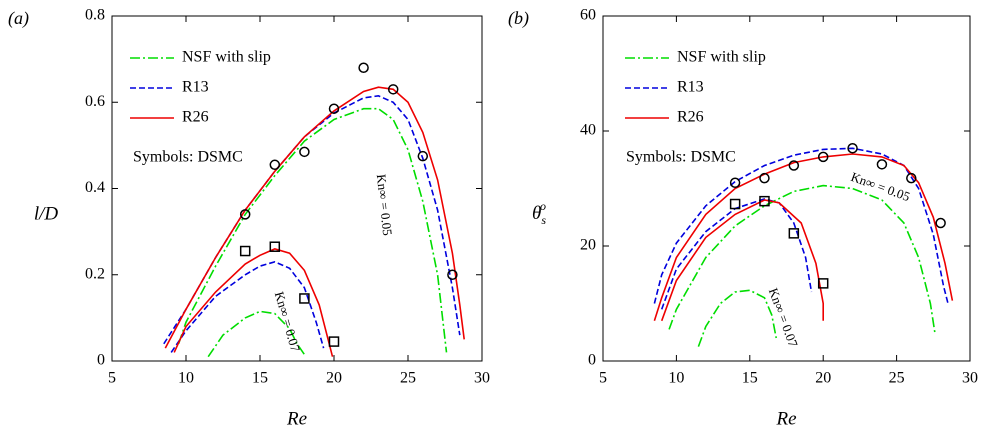  Describe the element at coordinates (46, 213) in the screenshot. I see `y-axis-label: l/D` at that location.